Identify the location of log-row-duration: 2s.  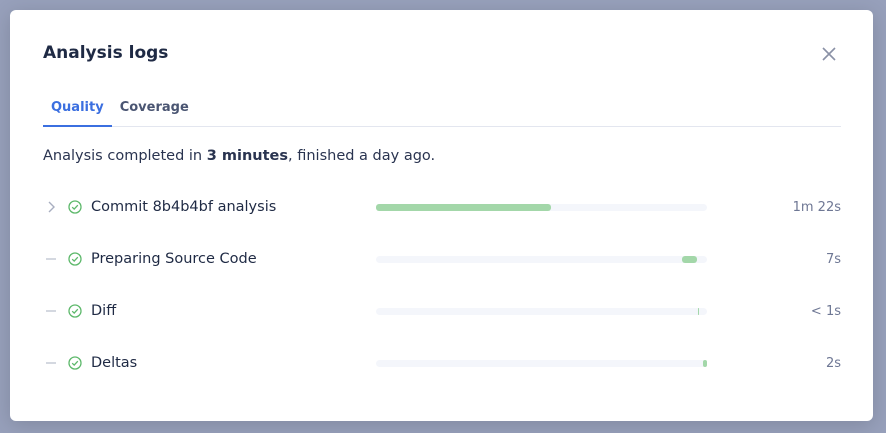
(833, 363).